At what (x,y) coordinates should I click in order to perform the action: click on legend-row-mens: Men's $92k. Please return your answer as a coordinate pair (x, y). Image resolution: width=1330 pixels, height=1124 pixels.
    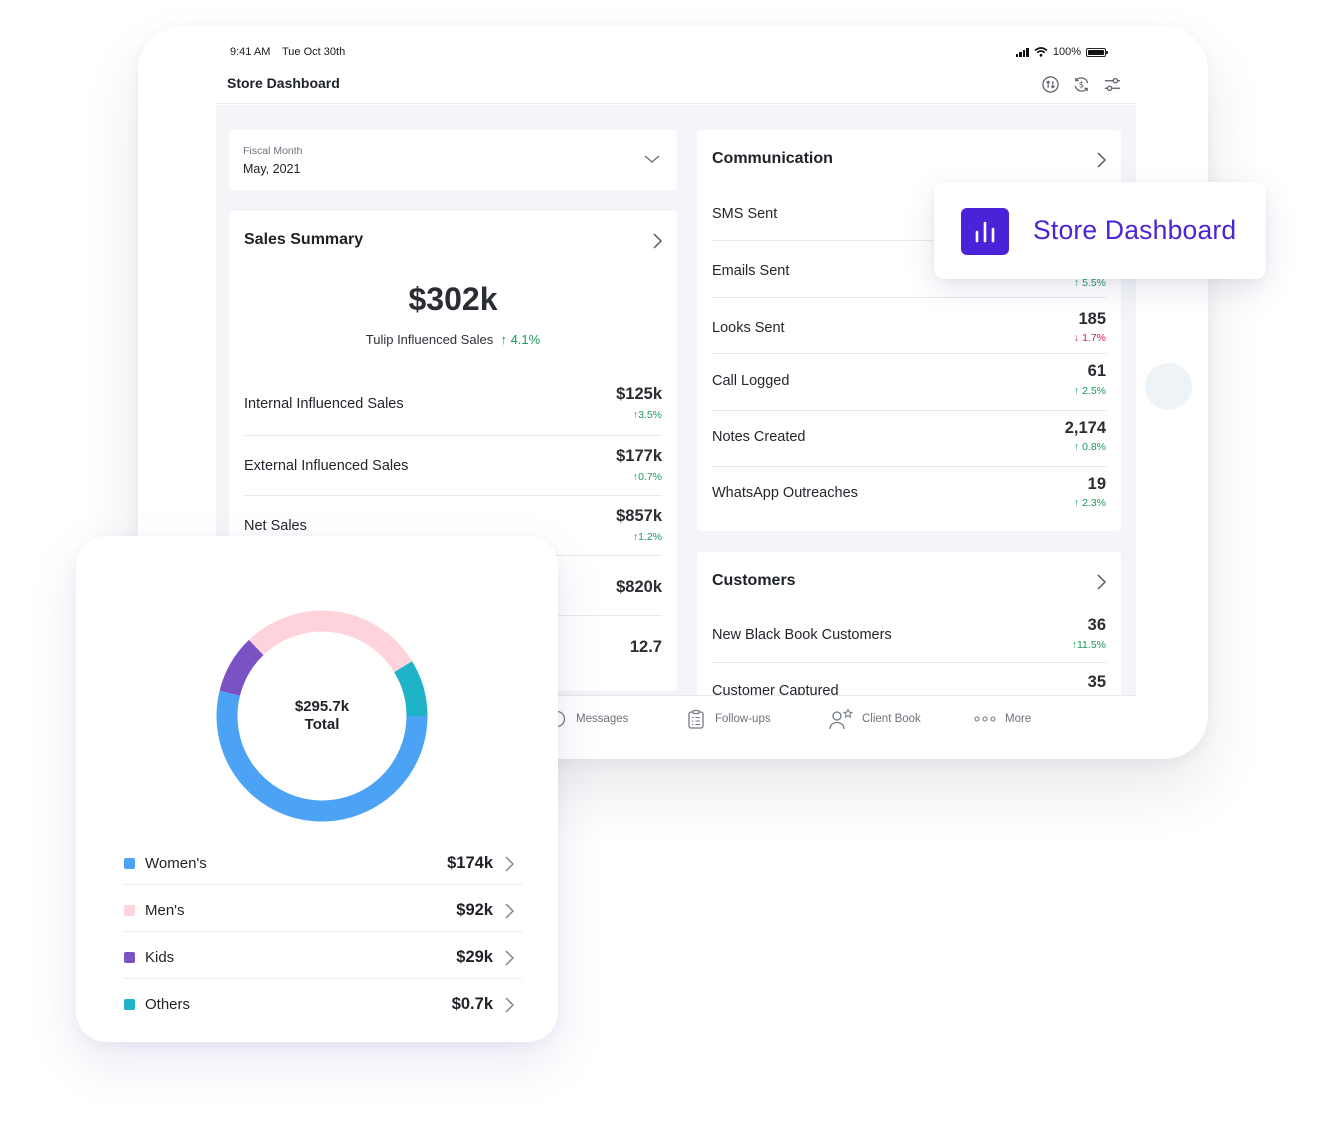
    Looking at the image, I should click on (323, 908).